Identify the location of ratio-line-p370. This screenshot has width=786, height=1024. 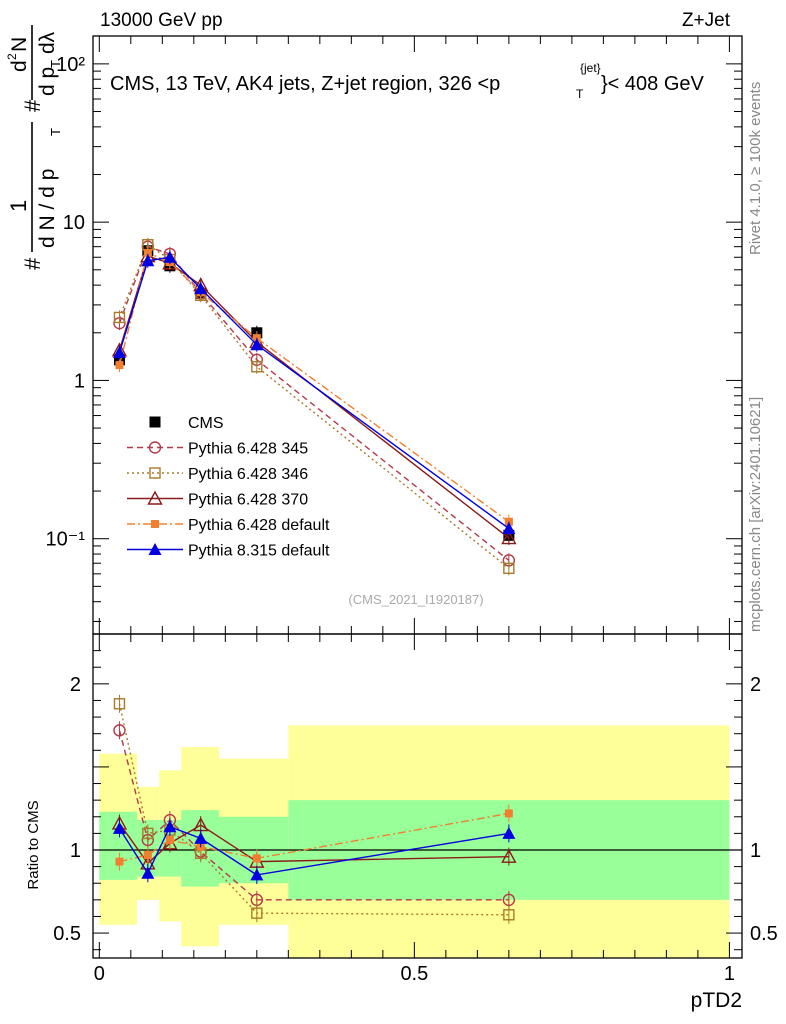
(313, 844).